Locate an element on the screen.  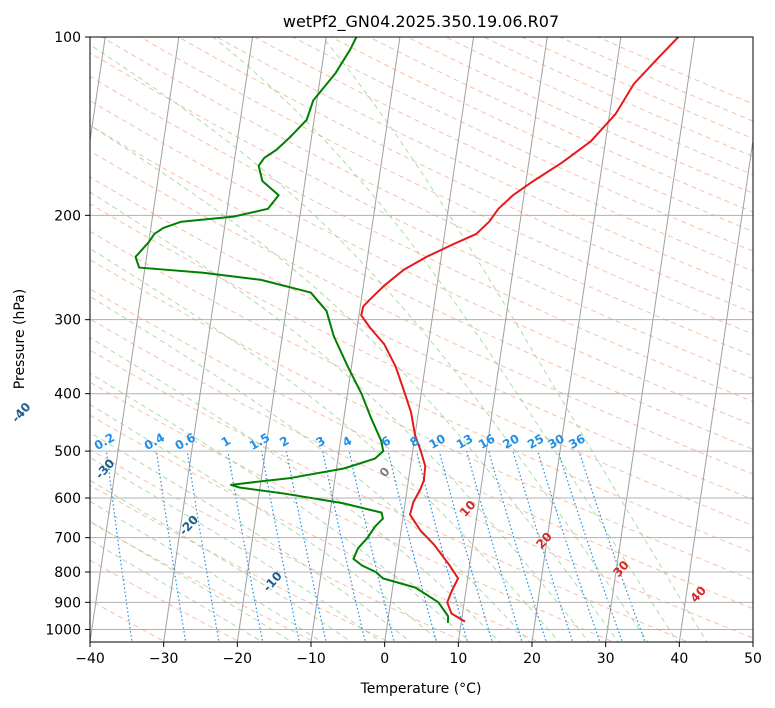
y-tick-label: 800 is located at coordinates (67, 573).